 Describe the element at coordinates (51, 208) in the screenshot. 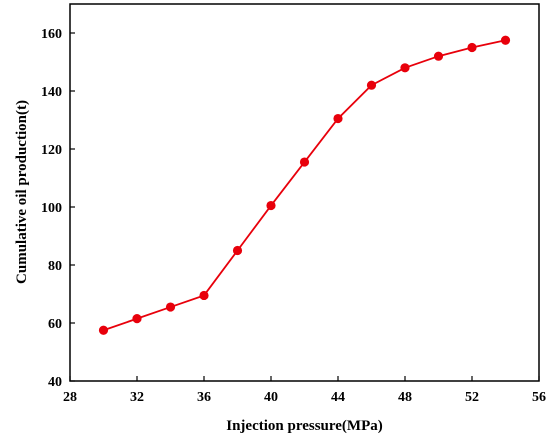

I see `y-tick-label: 100` at that location.